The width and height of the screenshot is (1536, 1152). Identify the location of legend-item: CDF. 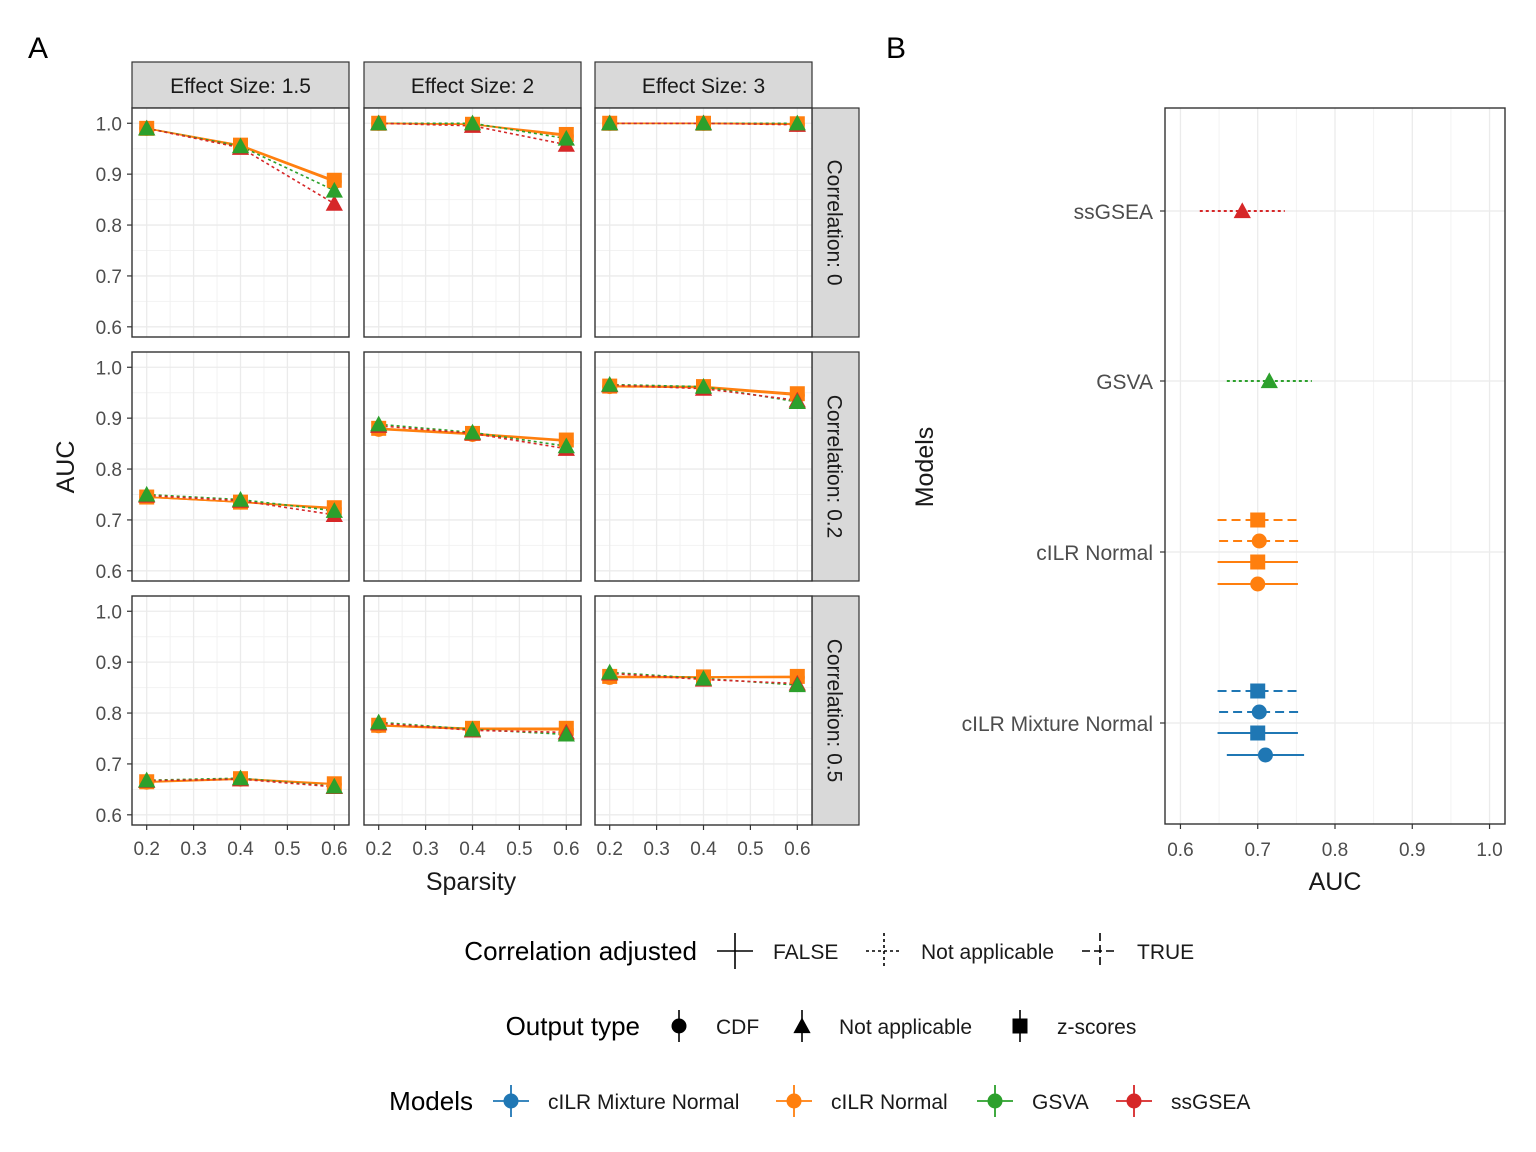
(715, 1026).